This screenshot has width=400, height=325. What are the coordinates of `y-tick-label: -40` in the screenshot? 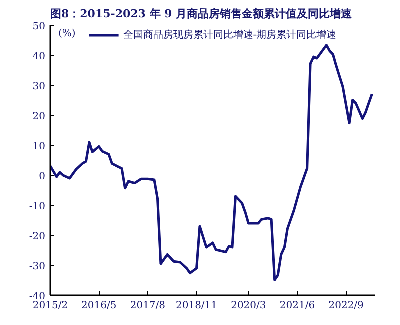 It's located at (37, 297).